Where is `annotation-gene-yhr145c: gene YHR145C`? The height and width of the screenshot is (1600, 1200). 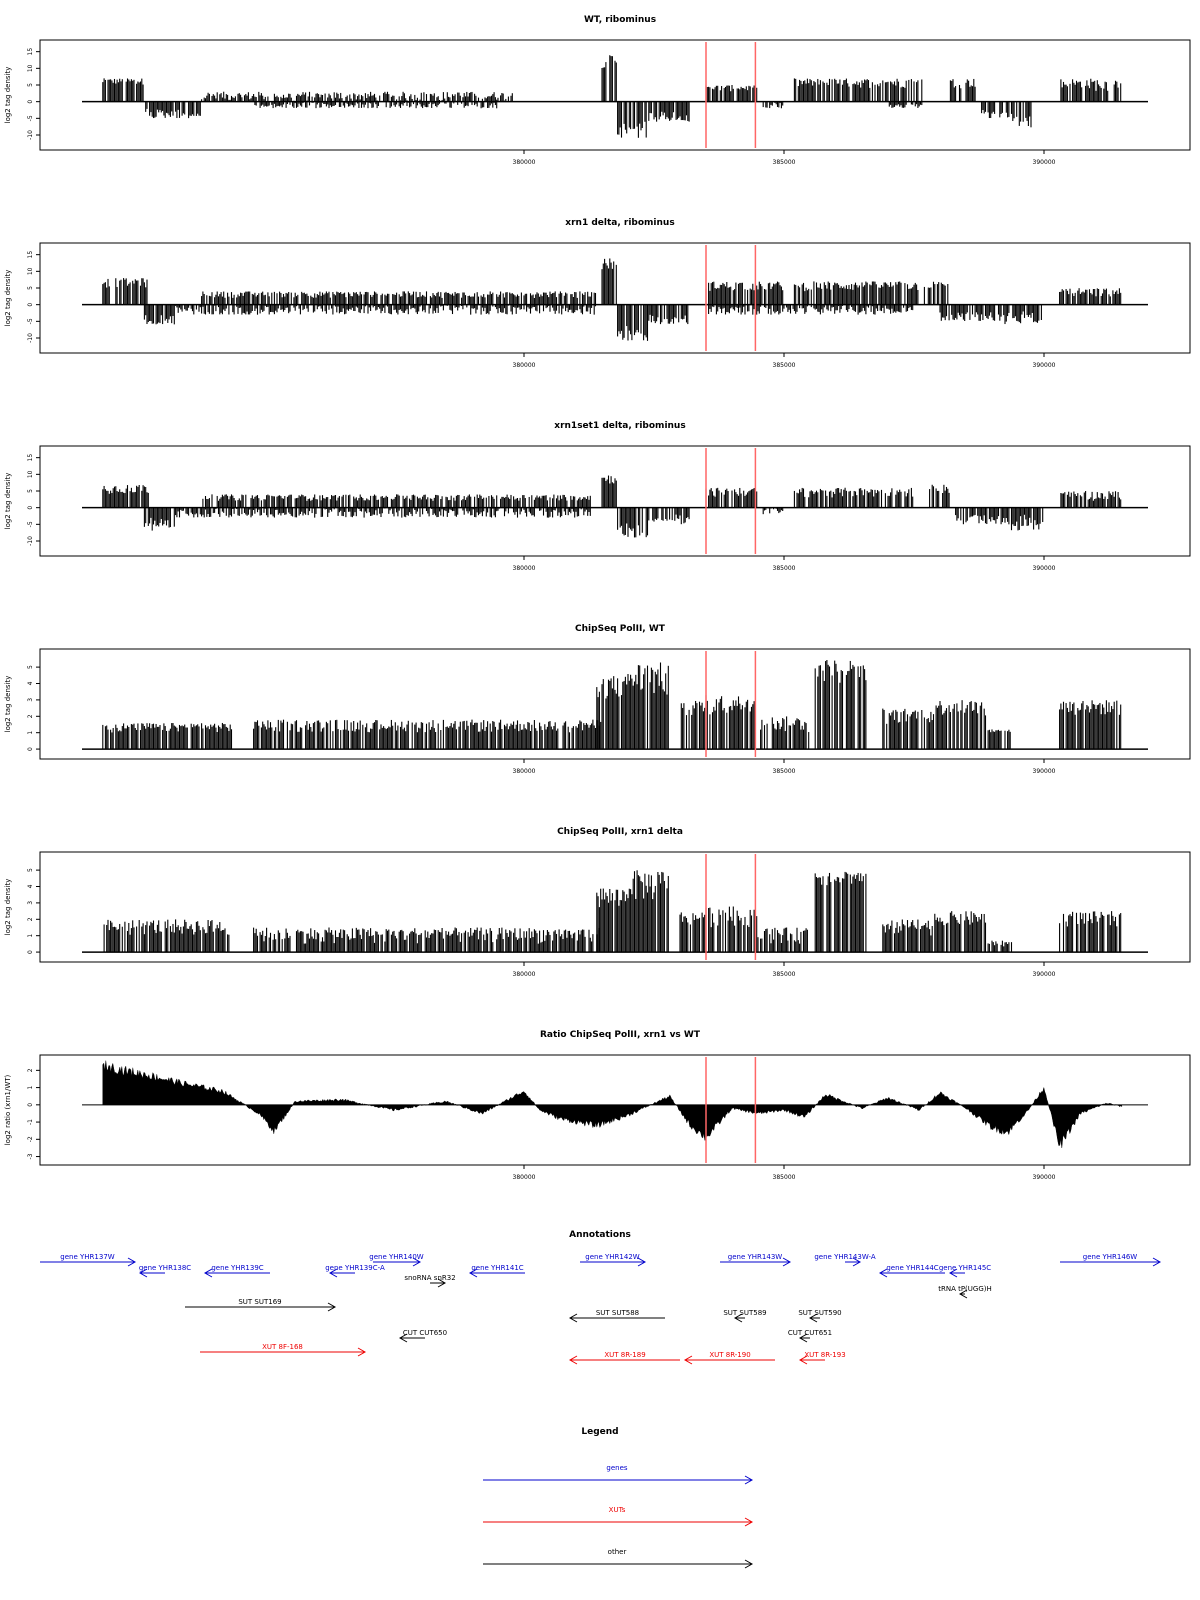 annotation-gene-yhr145c: gene YHR145C is located at coordinates (965, 1271).